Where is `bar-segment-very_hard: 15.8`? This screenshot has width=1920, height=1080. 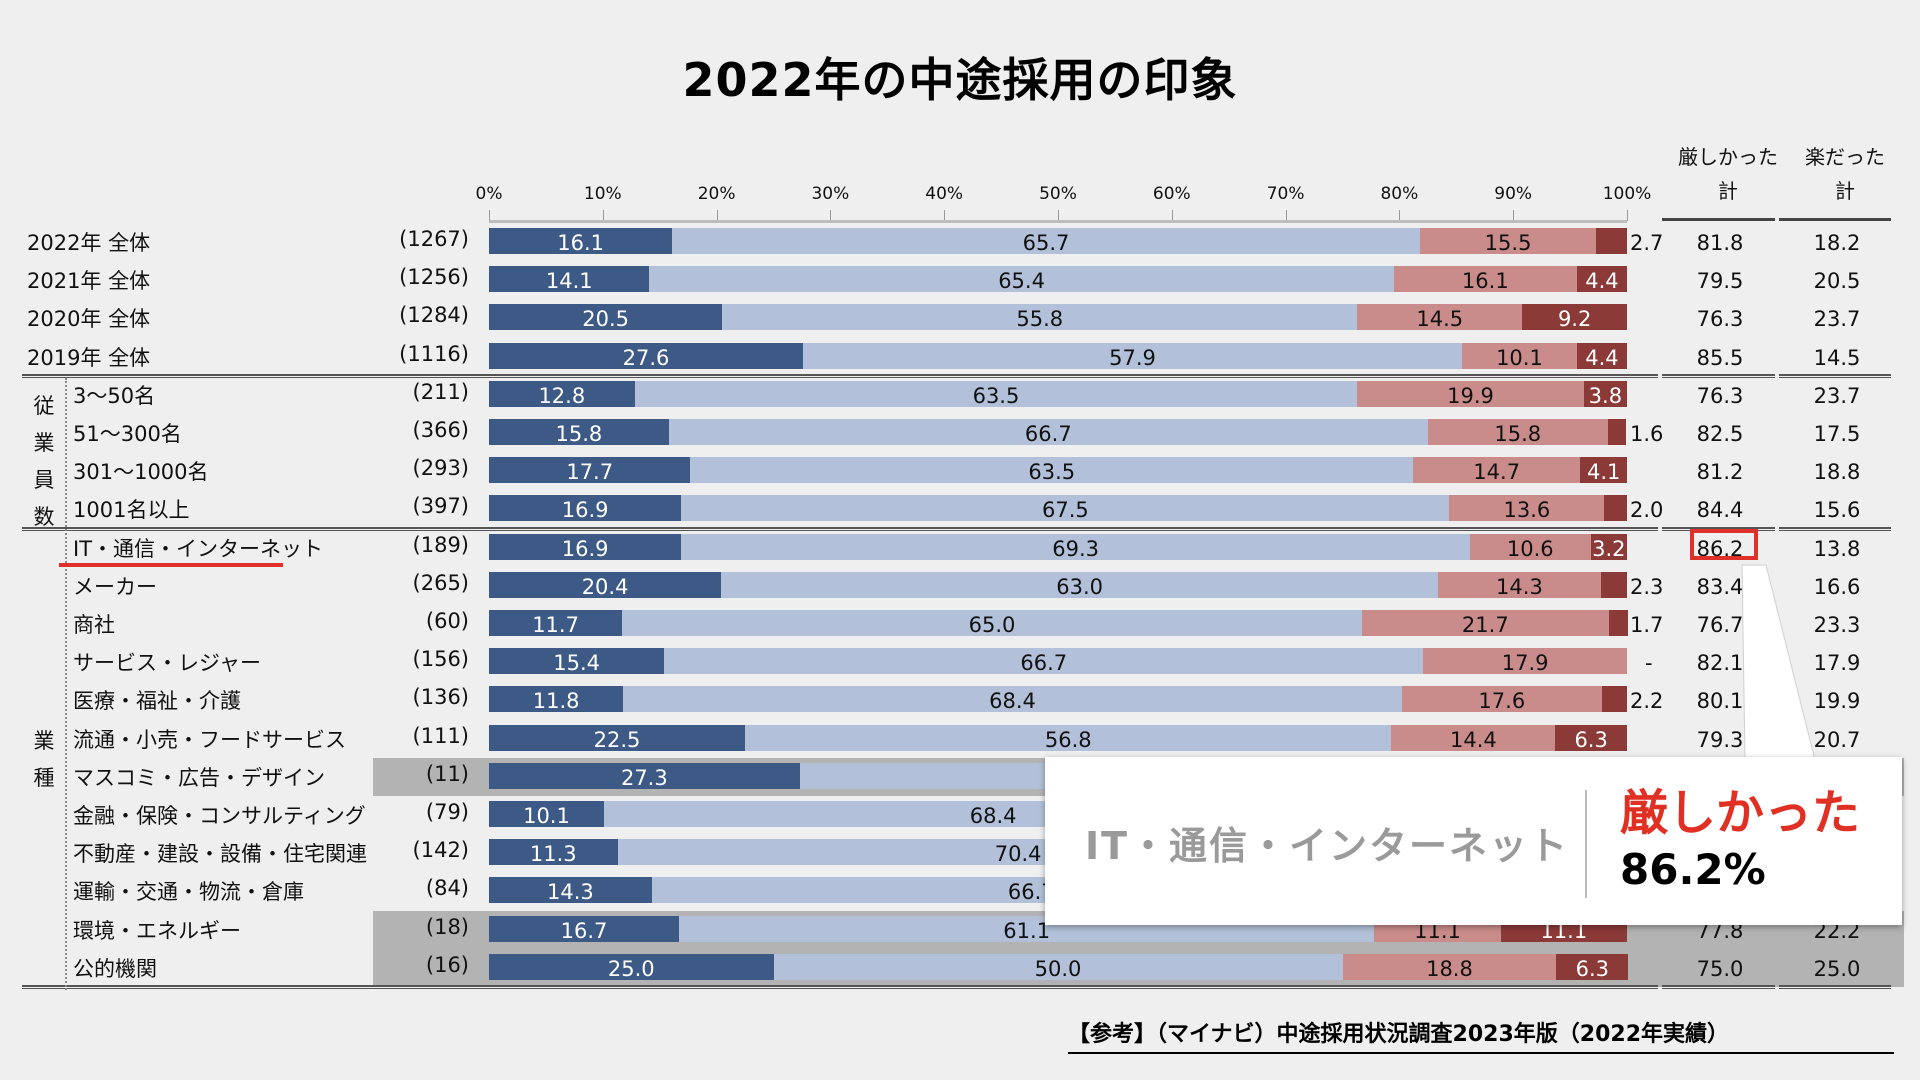 bar-segment-very_hard: 15.8 is located at coordinates (579, 432).